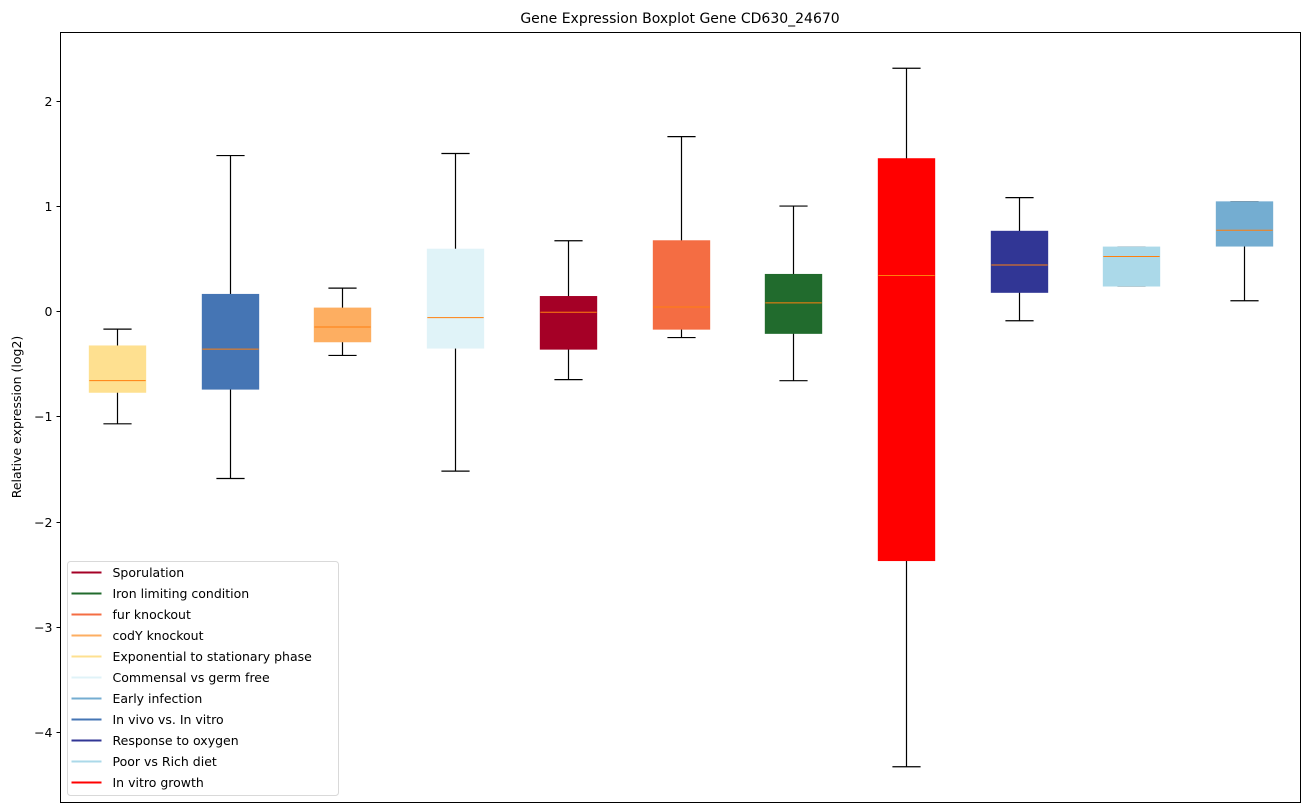  I want to click on y-tick-label: 2, so click(49, 101).